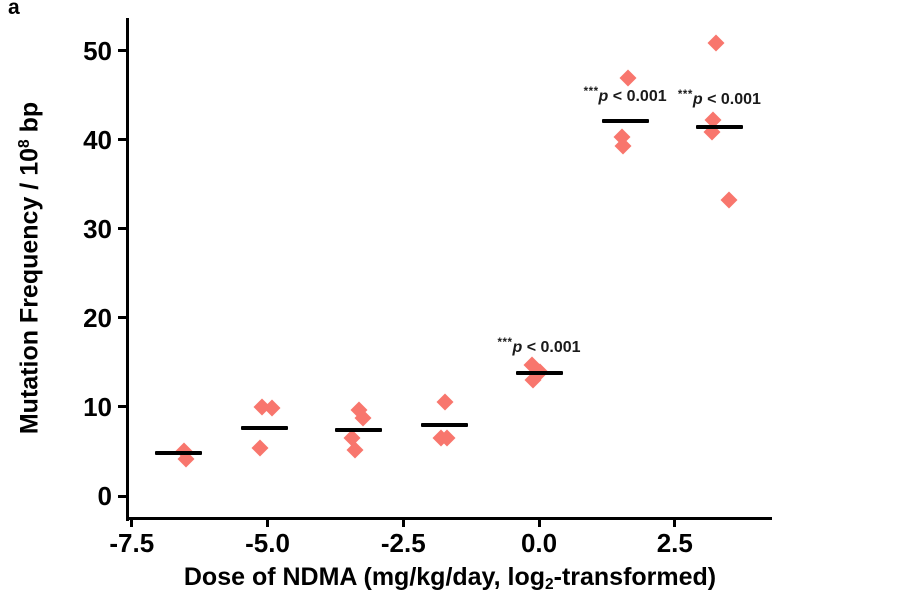 This screenshot has height=612, width=900. Describe the element at coordinates (635, 577) in the screenshot. I see `x-axis-title-text-end: -transformed)` at that location.